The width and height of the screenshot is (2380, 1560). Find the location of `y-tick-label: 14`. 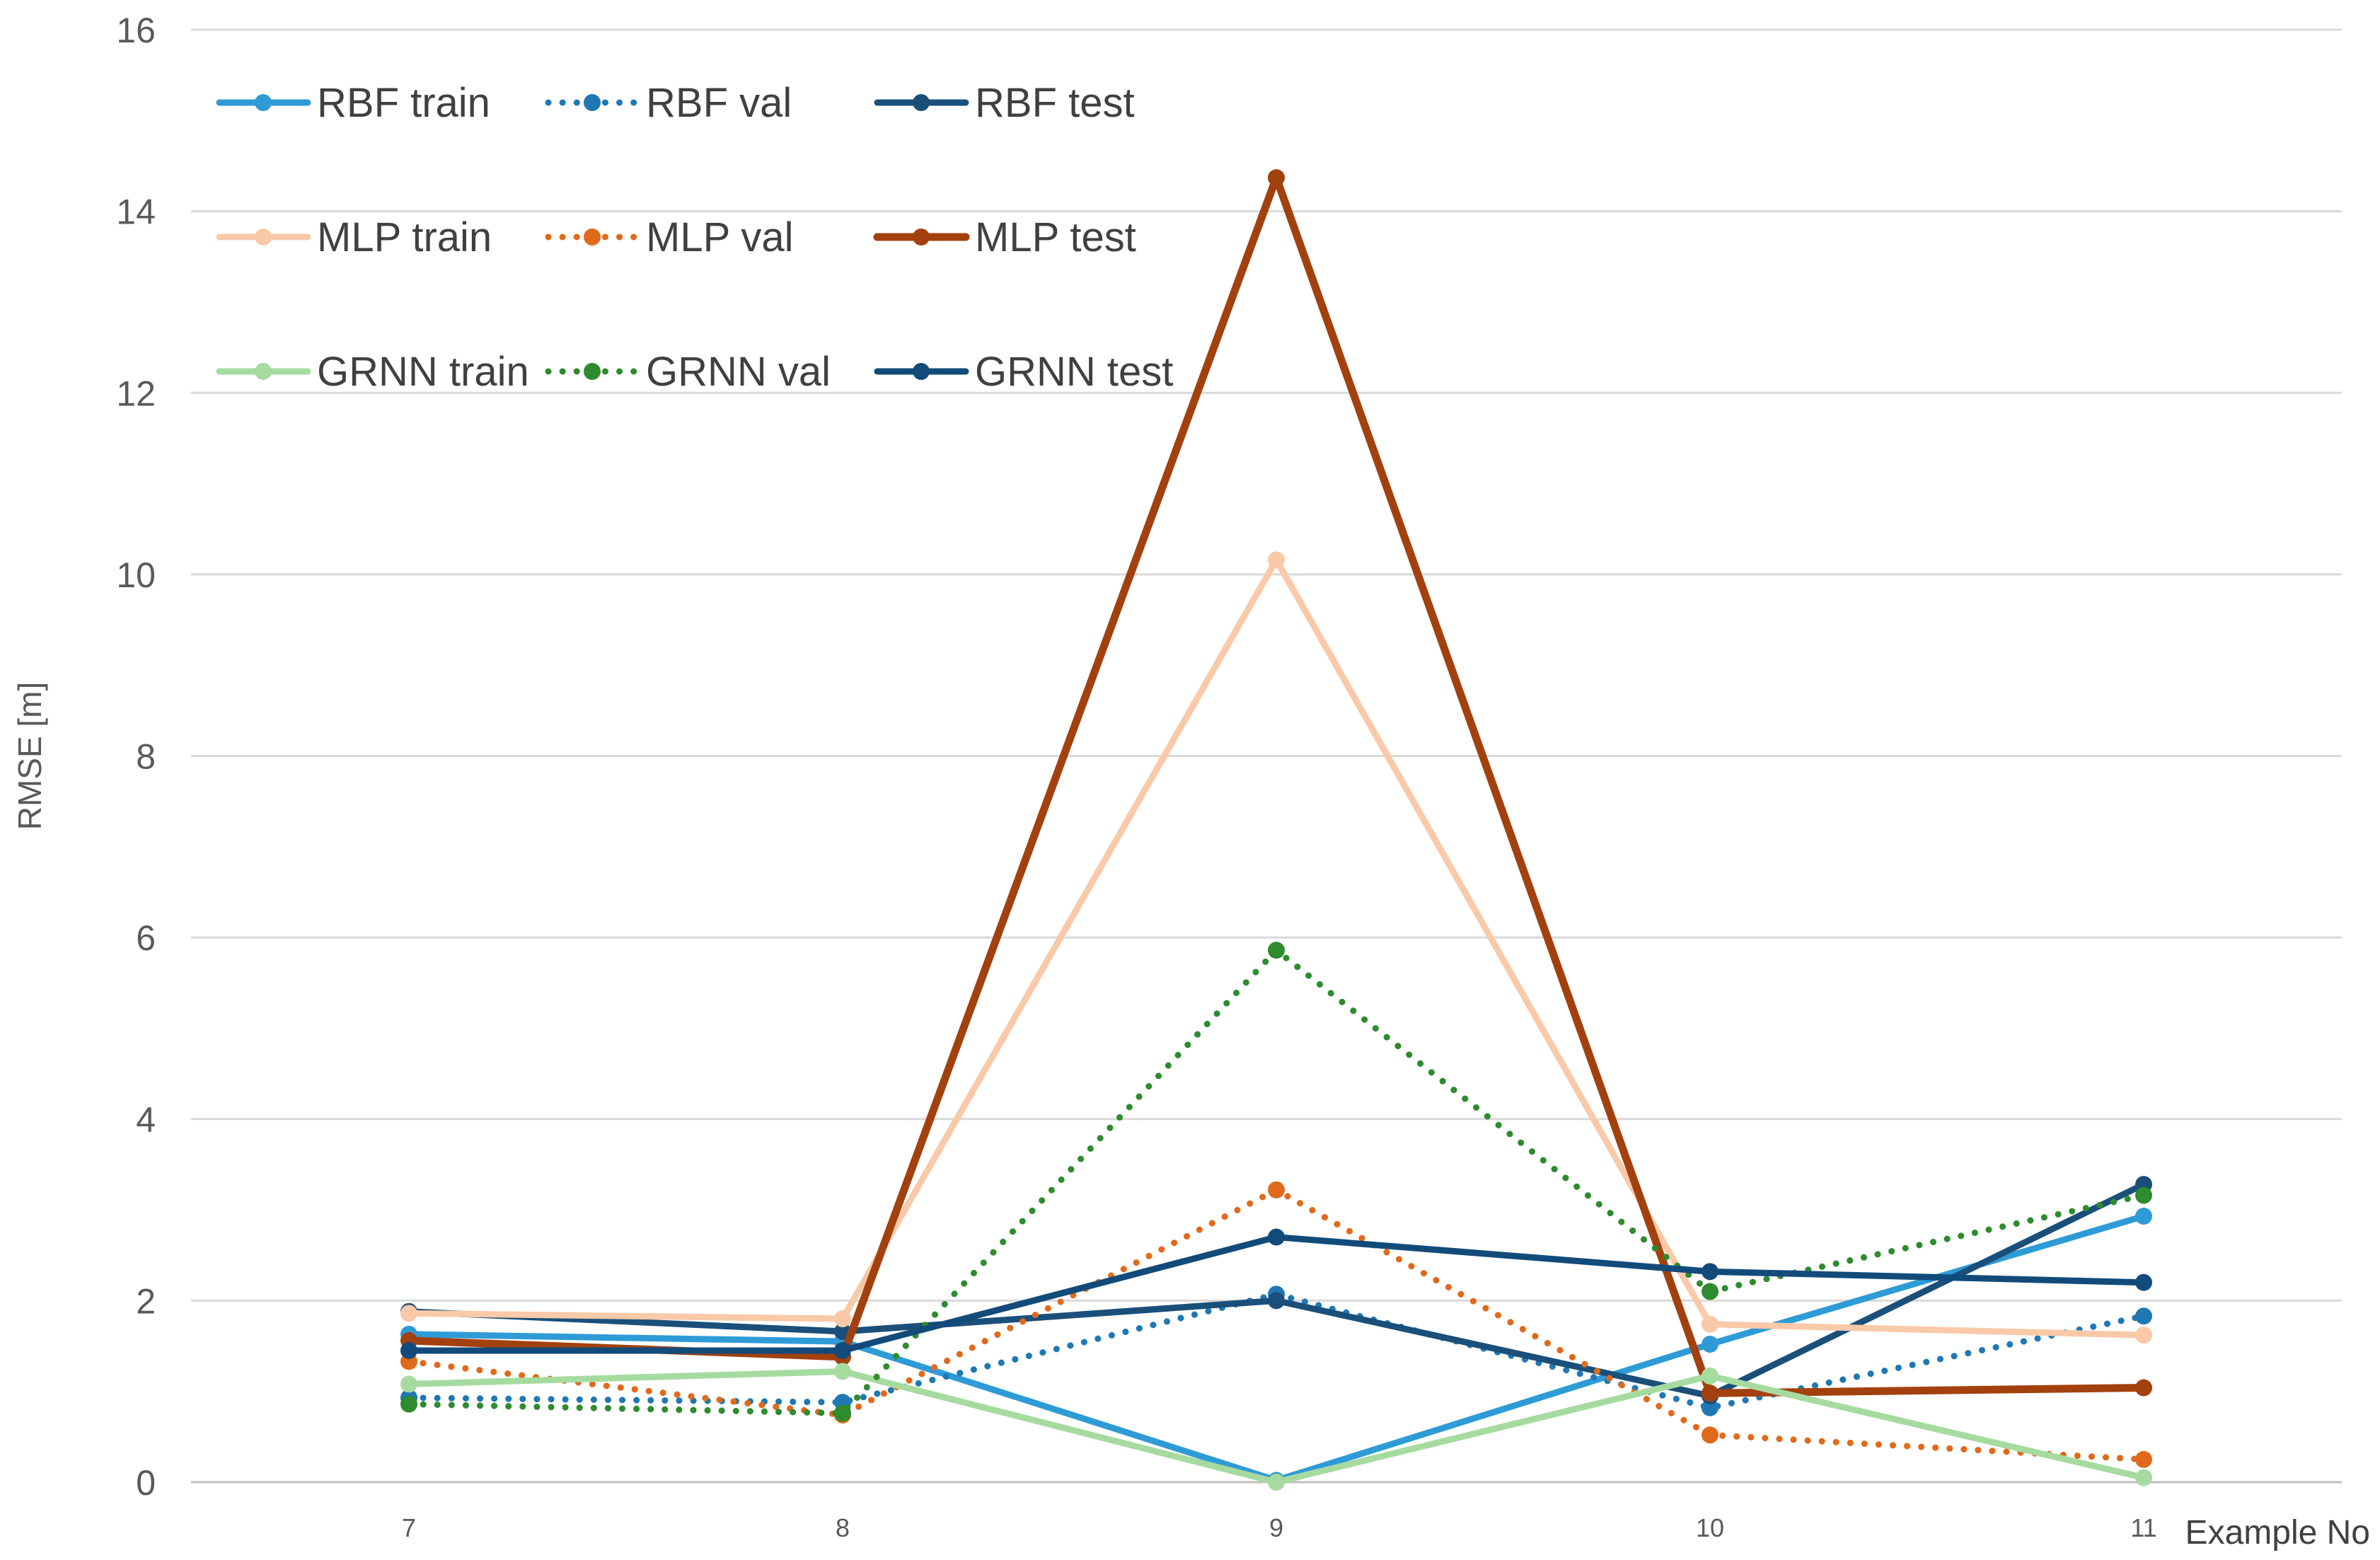

y-tick-label: 14 is located at coordinates (136, 212).